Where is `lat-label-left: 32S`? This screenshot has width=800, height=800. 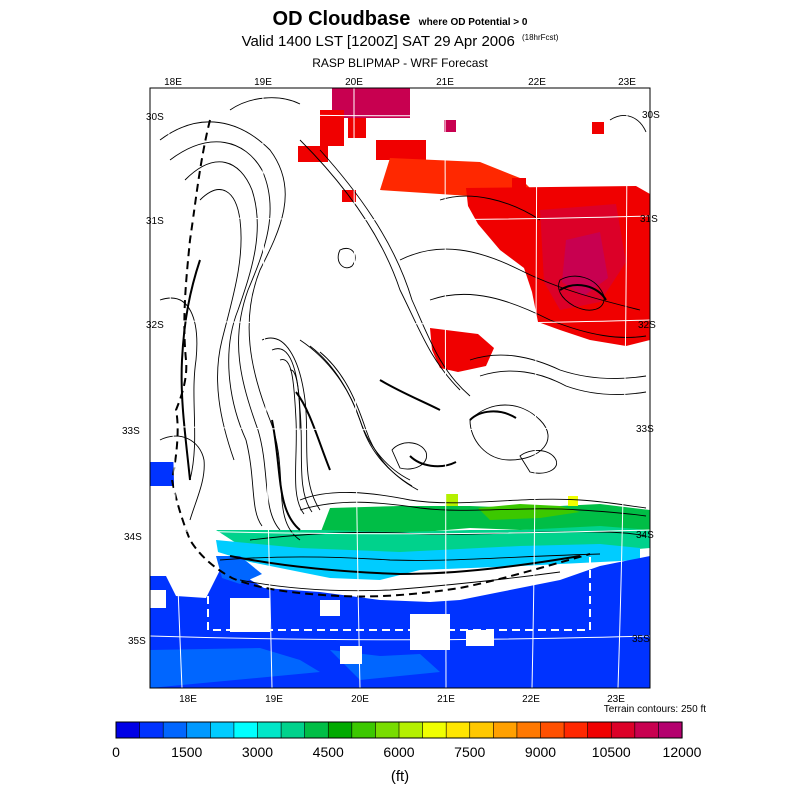 lat-label-left: 32S is located at coordinates (155, 325).